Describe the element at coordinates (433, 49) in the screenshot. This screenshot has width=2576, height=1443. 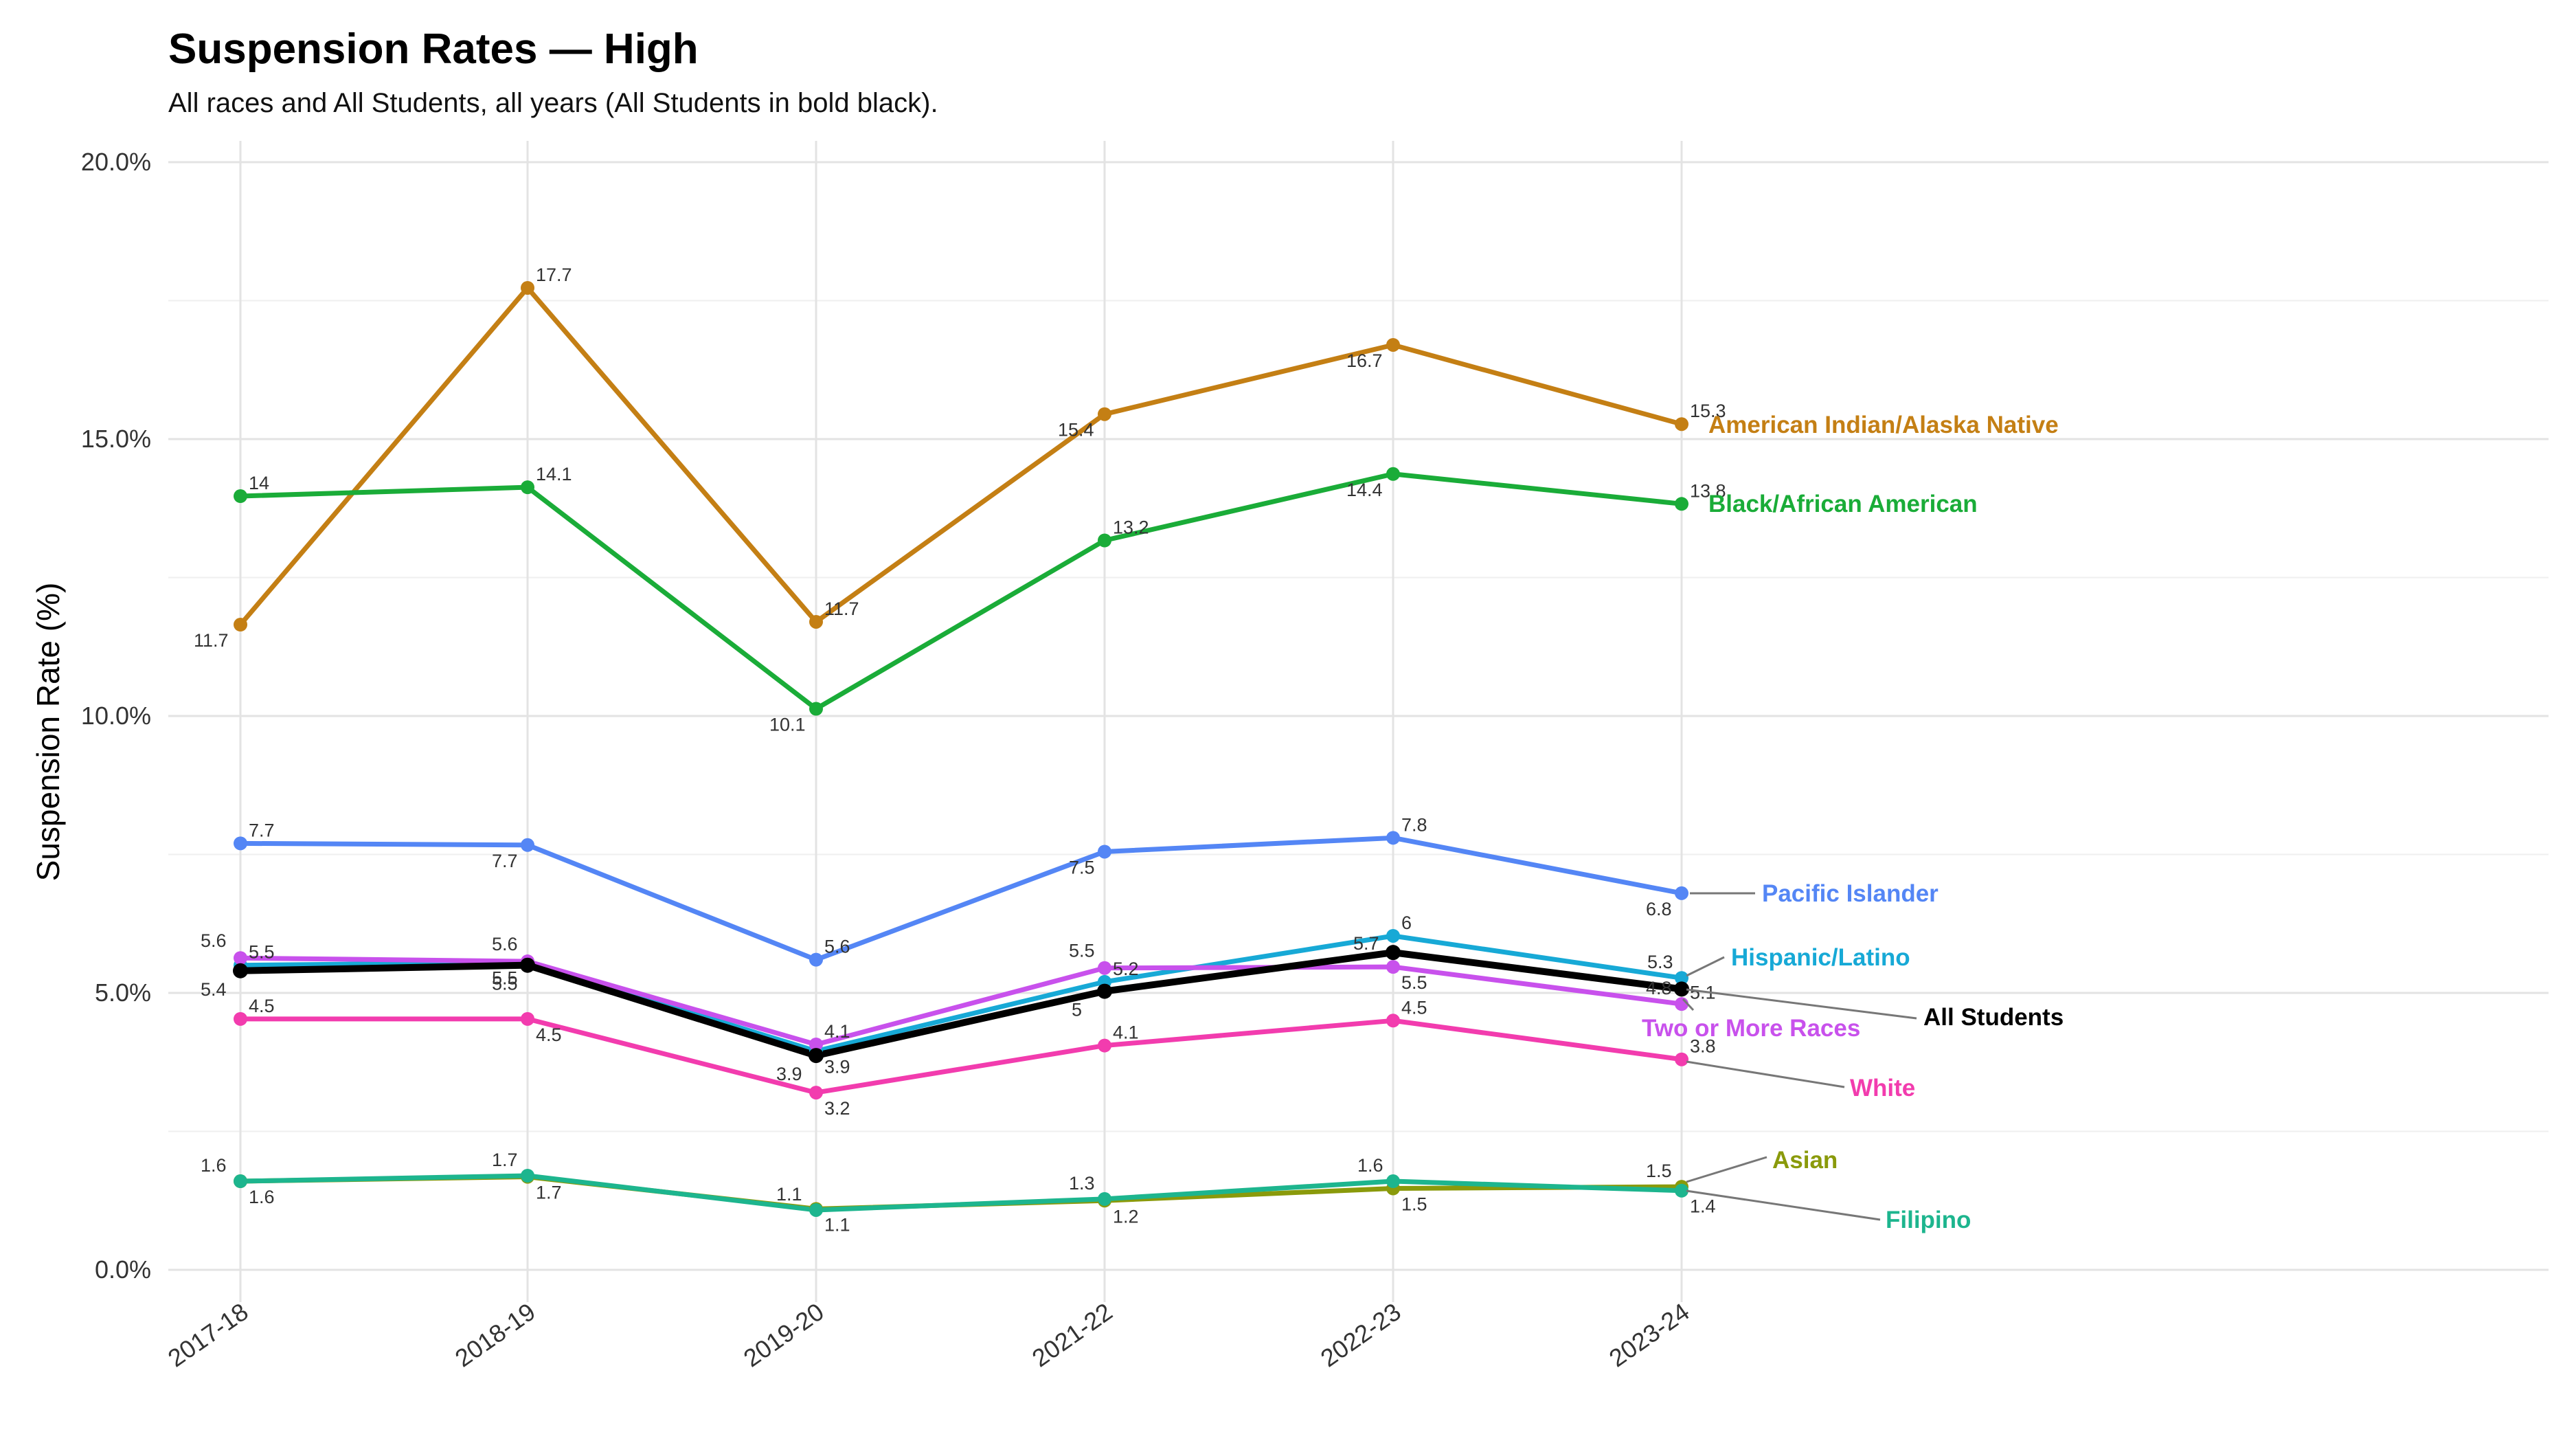
I see `chart-title: Suspension Rates — High` at that location.